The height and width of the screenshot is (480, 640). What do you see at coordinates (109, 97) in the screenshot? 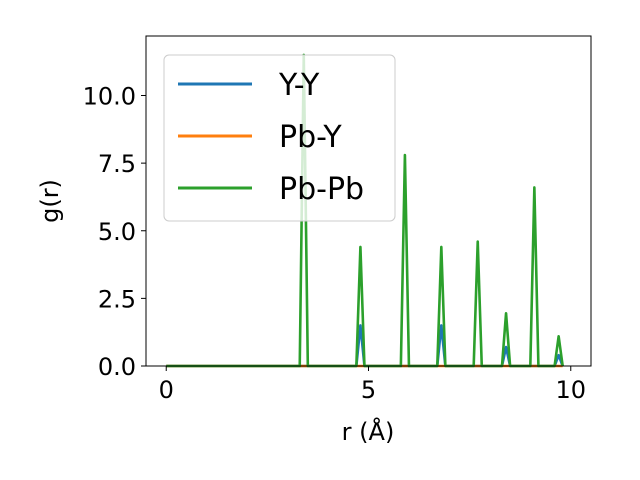
I see `y-tick-label: 10.0` at bounding box center [109, 97].